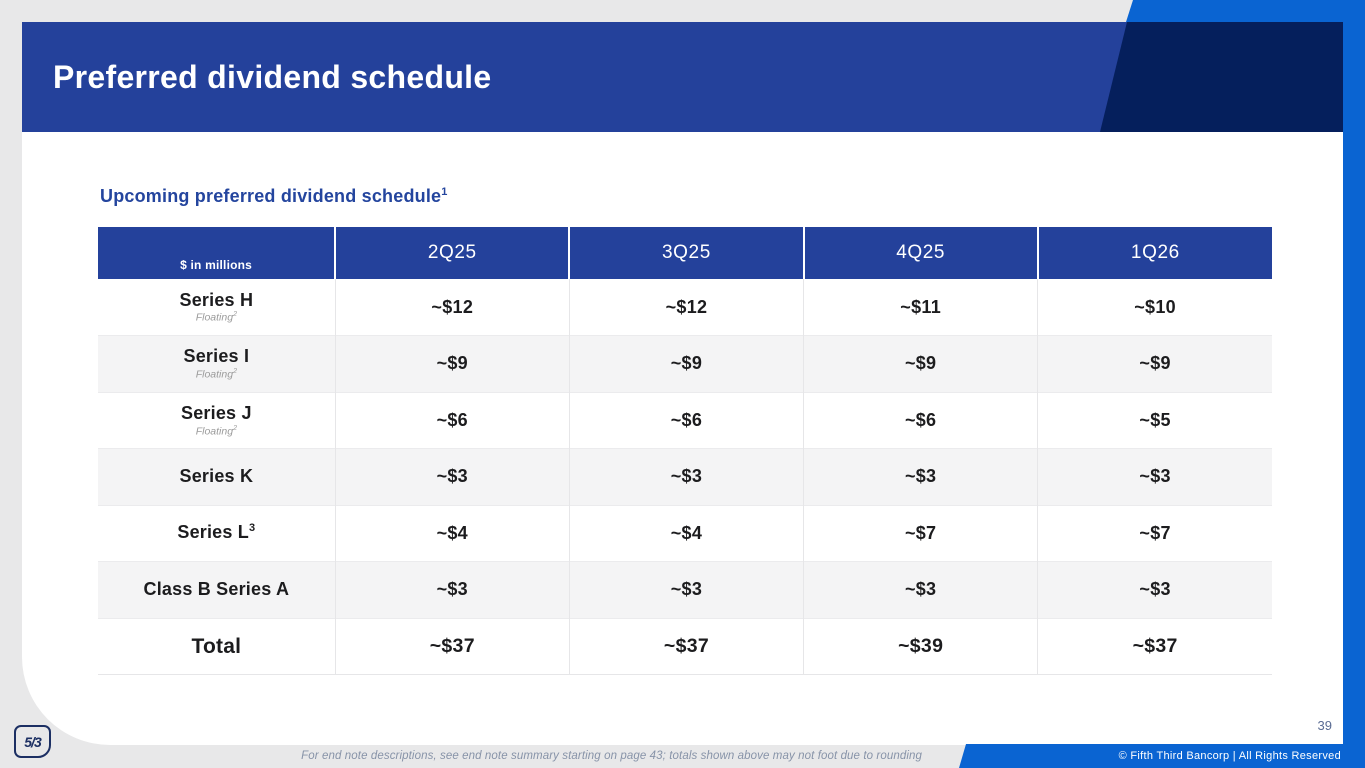 Image resolution: width=1365 pixels, height=768 pixels. I want to click on fifth-third-logo: 5/3, so click(32, 741).